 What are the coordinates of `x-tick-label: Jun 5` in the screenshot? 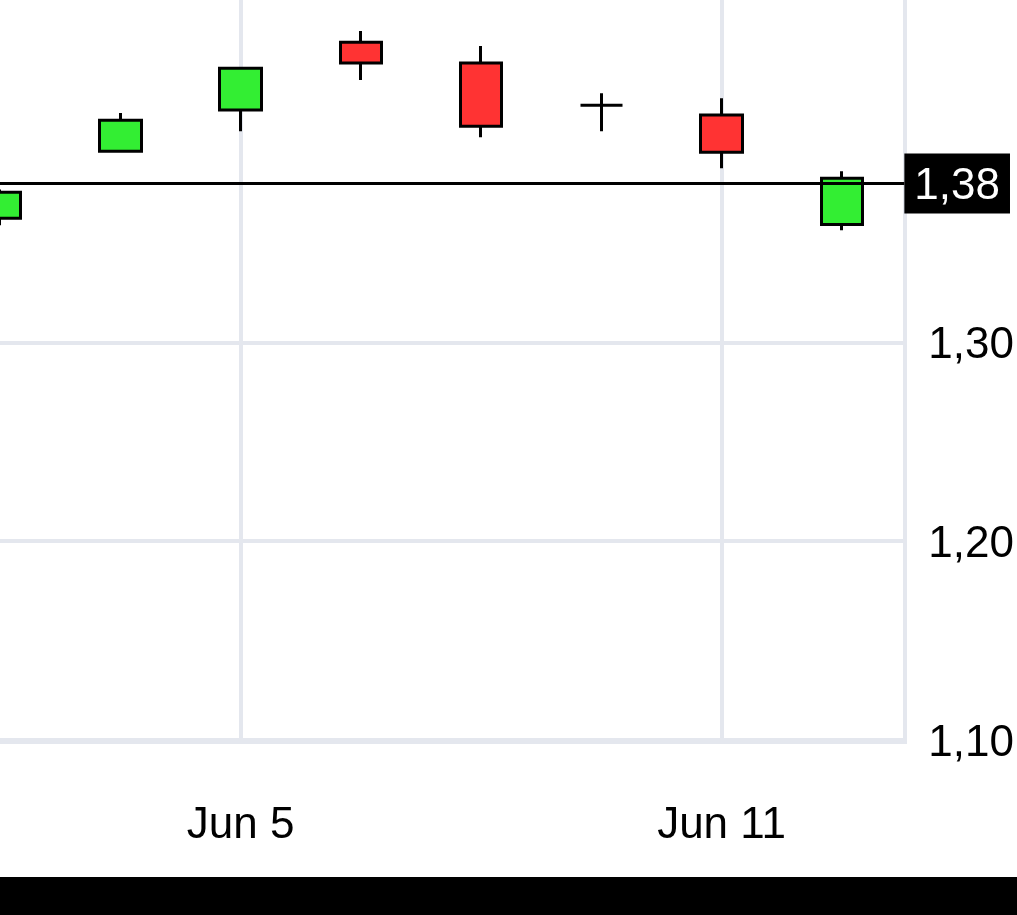 It's located at (240, 822).